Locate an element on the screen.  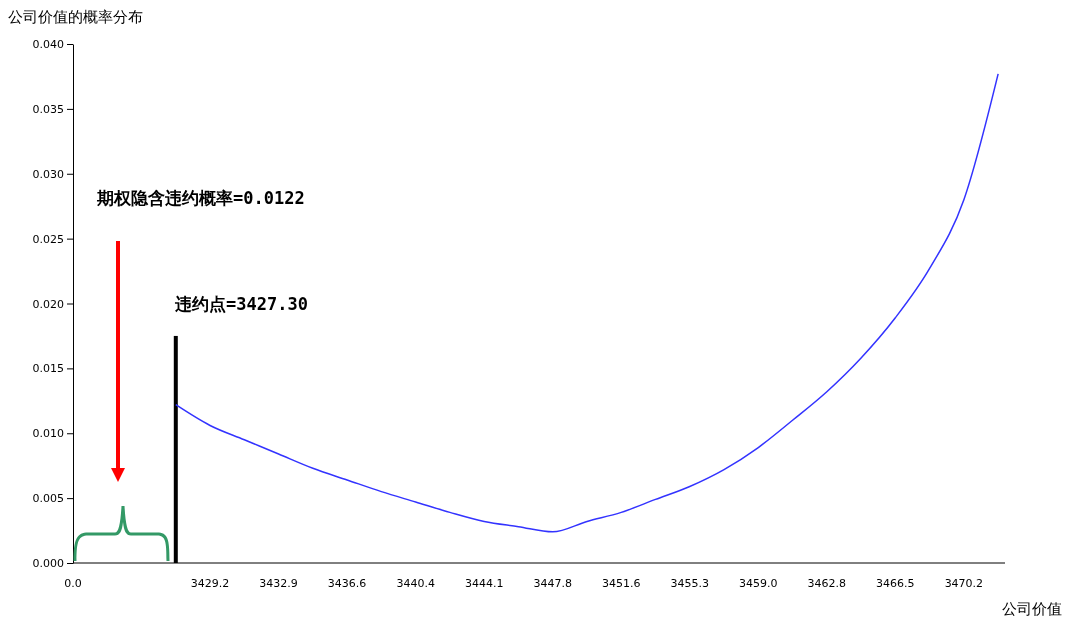
x-tick-label: 0.0 is located at coordinates (73, 583).